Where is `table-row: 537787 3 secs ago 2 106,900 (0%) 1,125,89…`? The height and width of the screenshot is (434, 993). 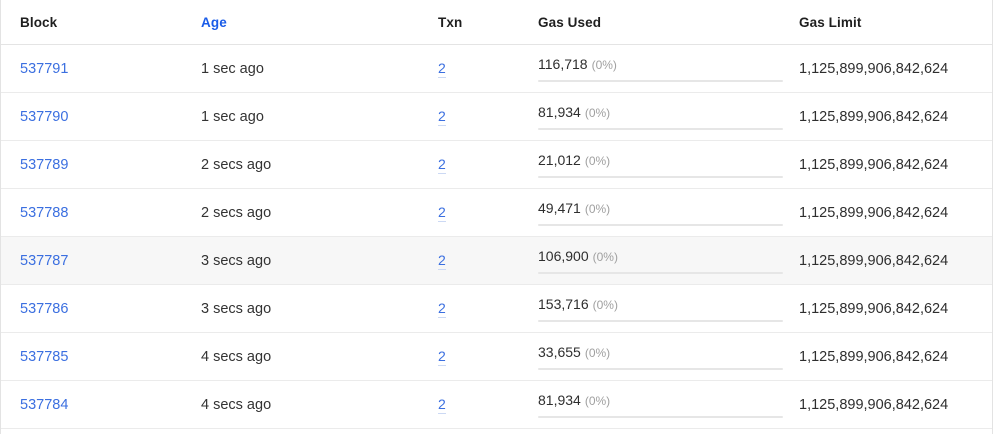 table-row: 537787 3 secs ago 2 106,900 (0%) 1,125,89… is located at coordinates (496, 261).